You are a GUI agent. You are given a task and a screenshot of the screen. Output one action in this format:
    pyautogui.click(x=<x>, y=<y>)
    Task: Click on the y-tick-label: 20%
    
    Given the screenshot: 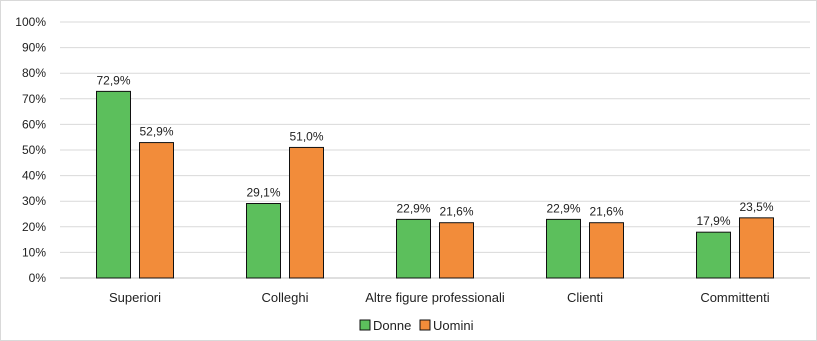 What is the action you would take?
    pyautogui.click(x=34, y=227)
    